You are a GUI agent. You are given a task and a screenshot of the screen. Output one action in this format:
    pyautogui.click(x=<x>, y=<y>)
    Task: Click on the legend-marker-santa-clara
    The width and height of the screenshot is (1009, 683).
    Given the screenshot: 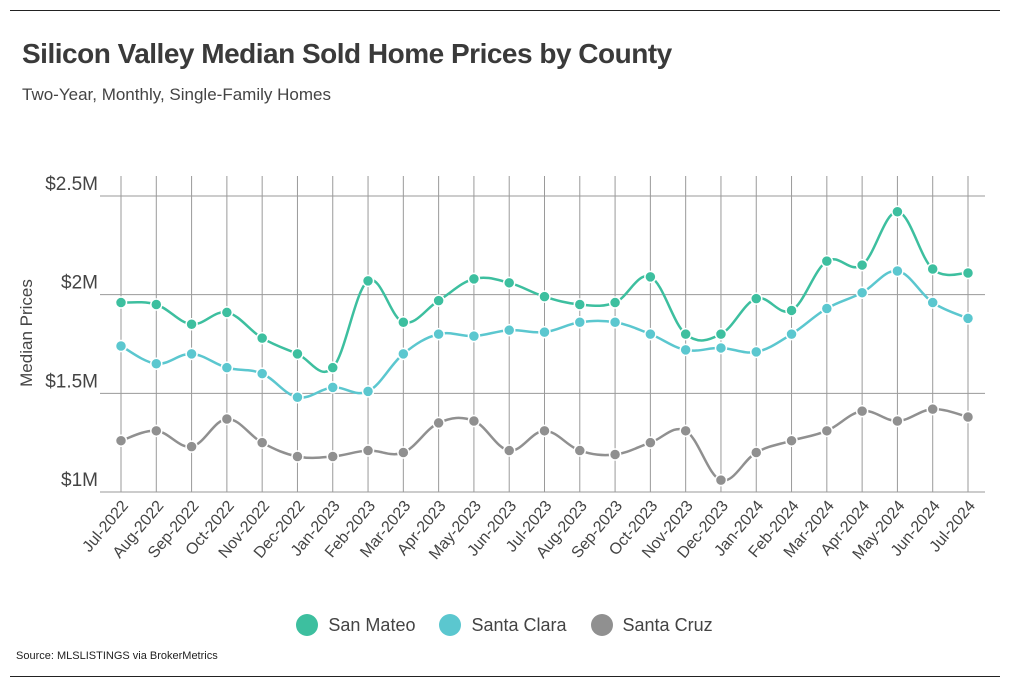 What is the action you would take?
    pyautogui.click(x=450, y=625)
    